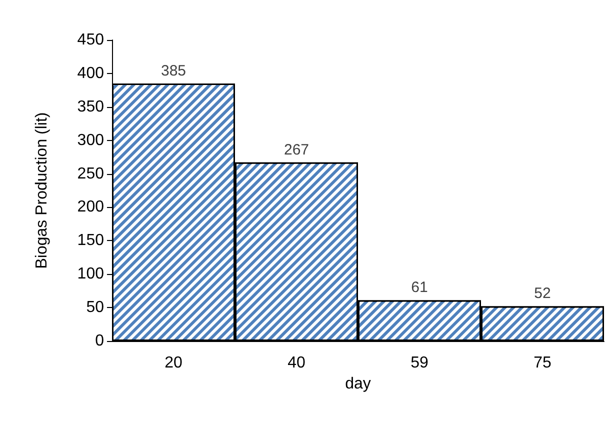 Image resolution: width=616 pixels, height=421 pixels. I want to click on data-label: 61, so click(419, 287).